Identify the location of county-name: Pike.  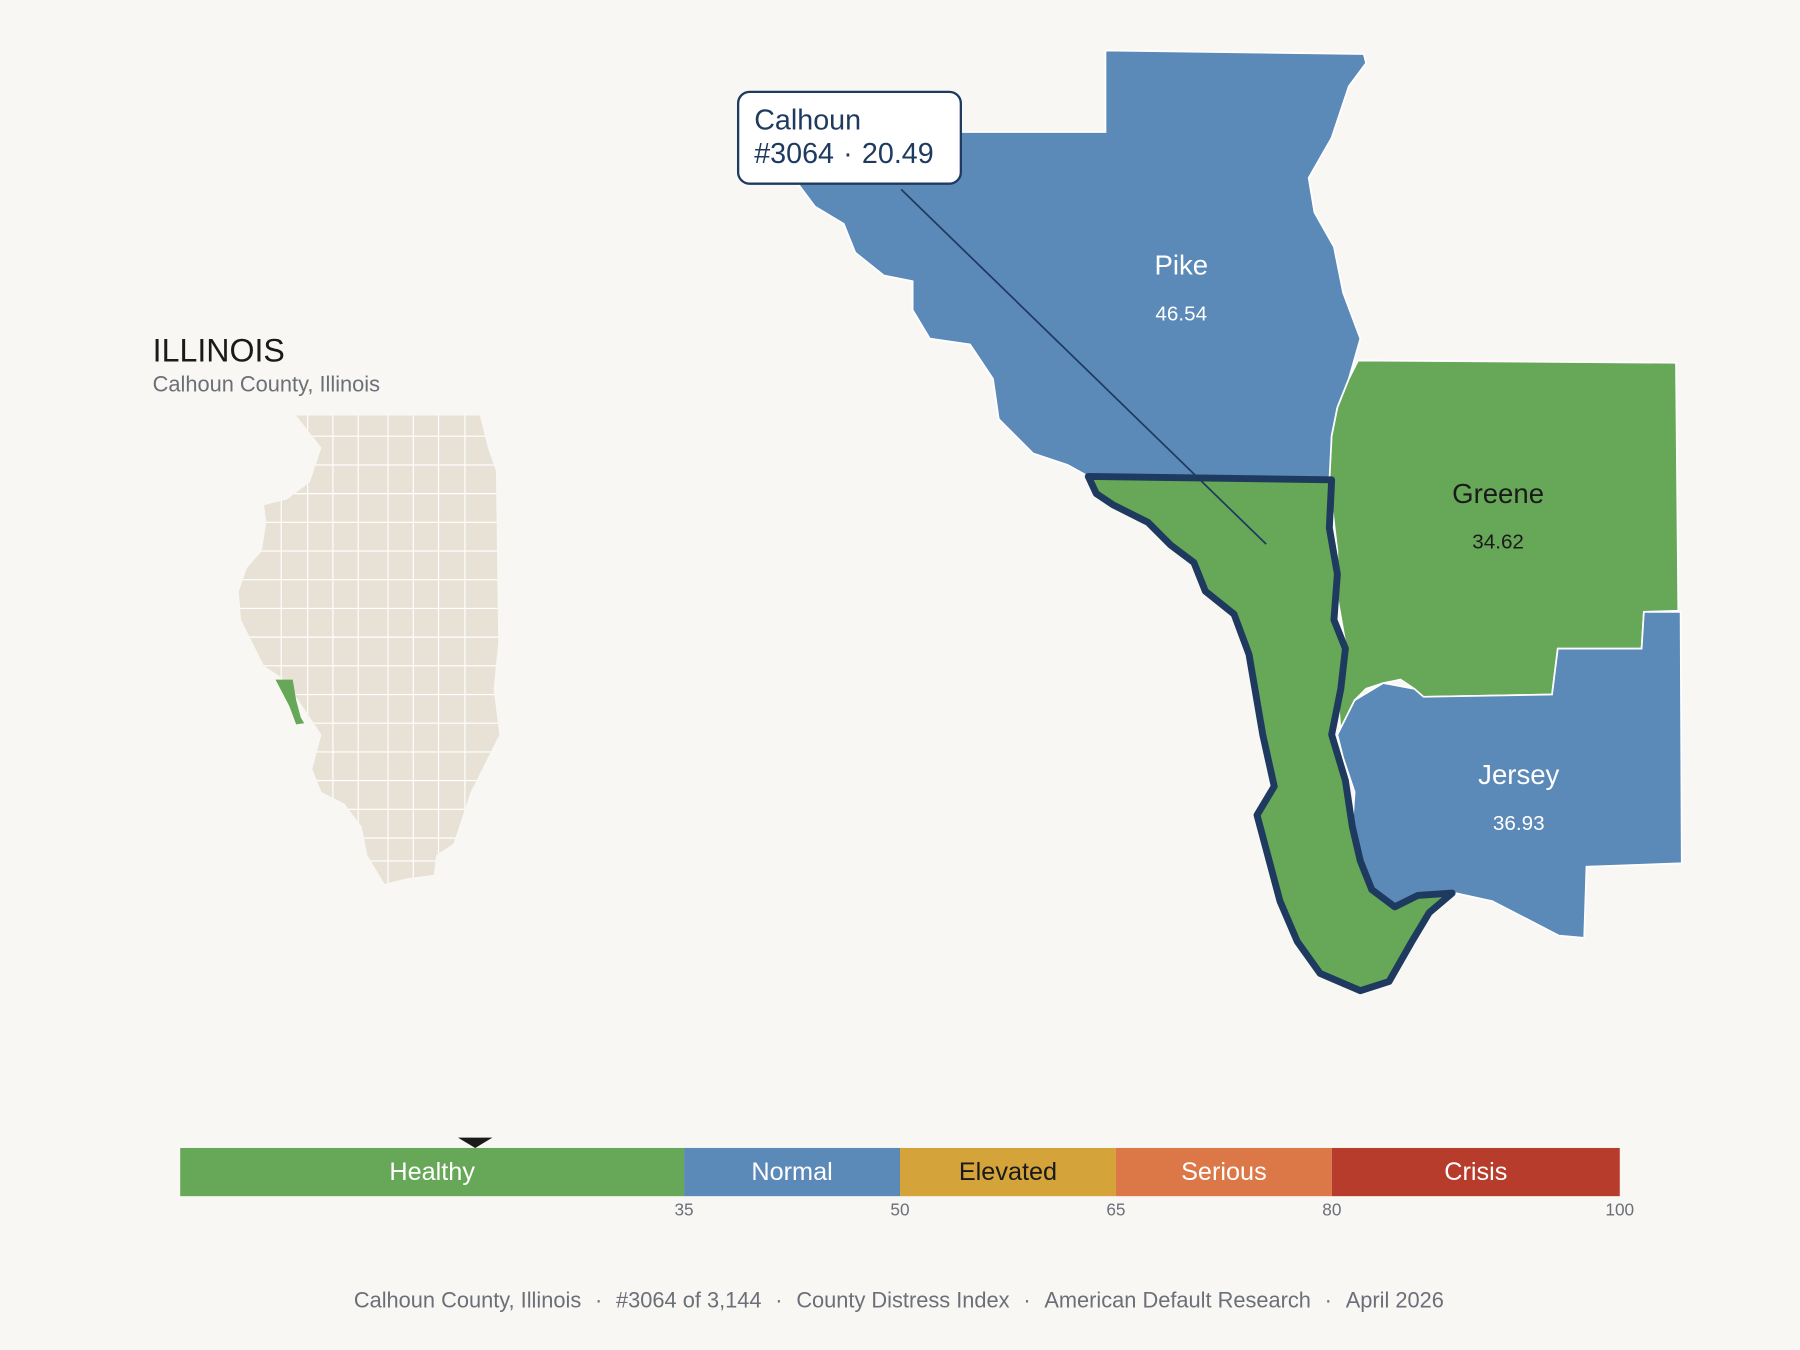
(1181, 264).